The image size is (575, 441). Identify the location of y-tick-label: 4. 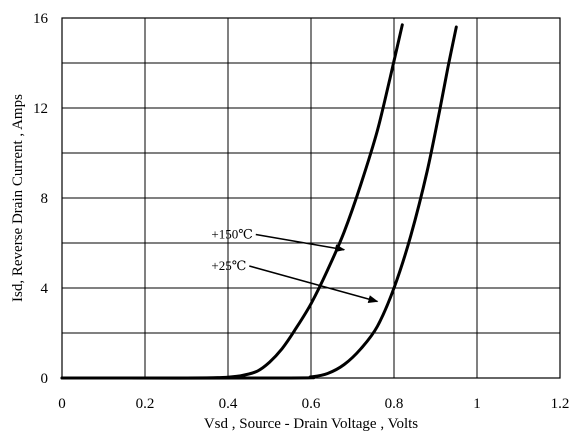
(45, 289).